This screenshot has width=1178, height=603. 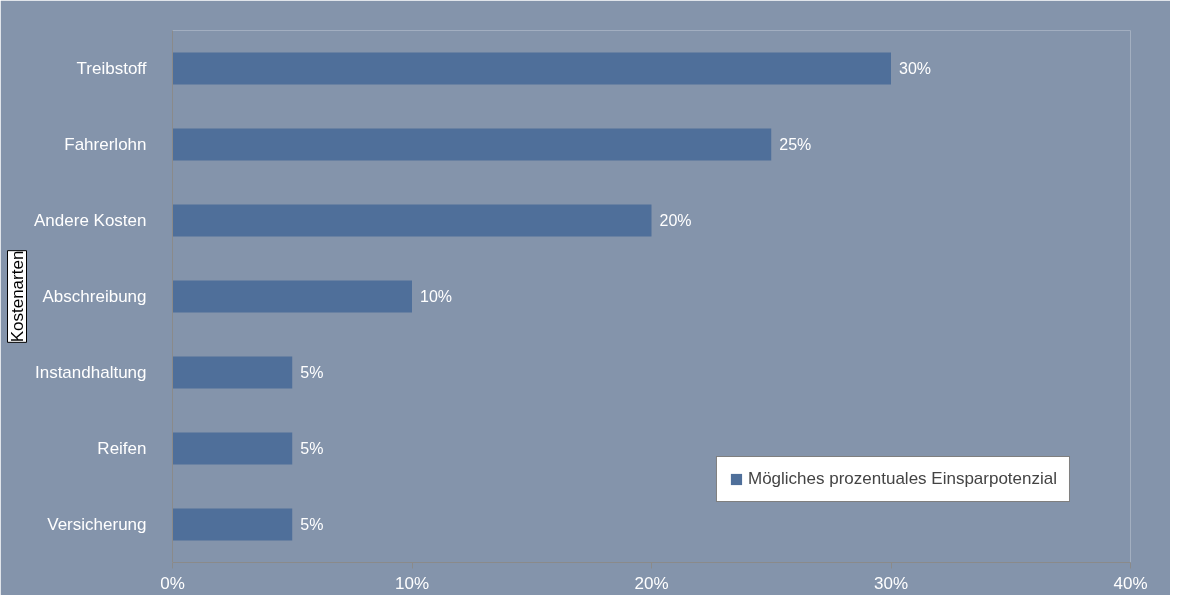 I want to click on y-axis-title: Kostenarten, so click(x=17, y=296).